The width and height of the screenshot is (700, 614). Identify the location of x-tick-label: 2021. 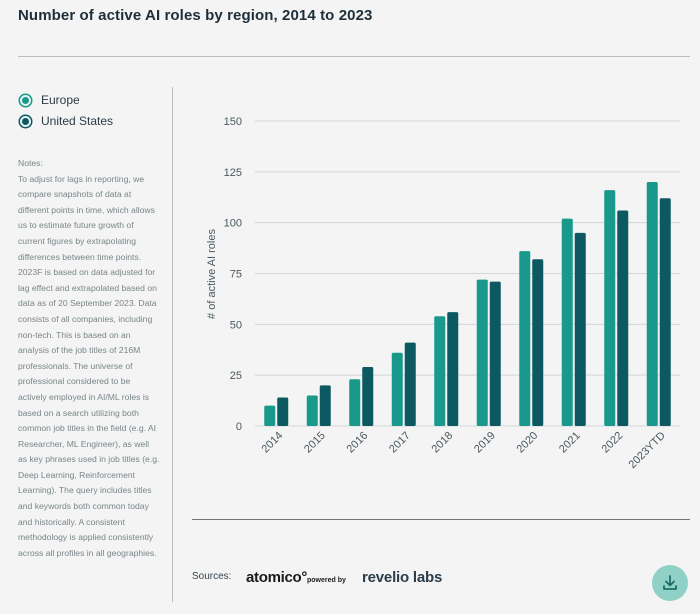
(570, 443).